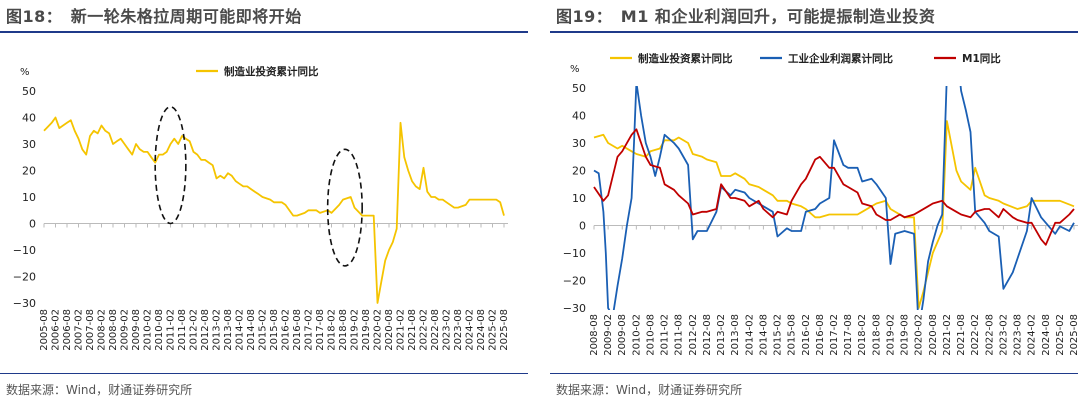 This screenshot has width=1080, height=405. I want to click on x-tick-label: 2019-02, so click(355, 330).